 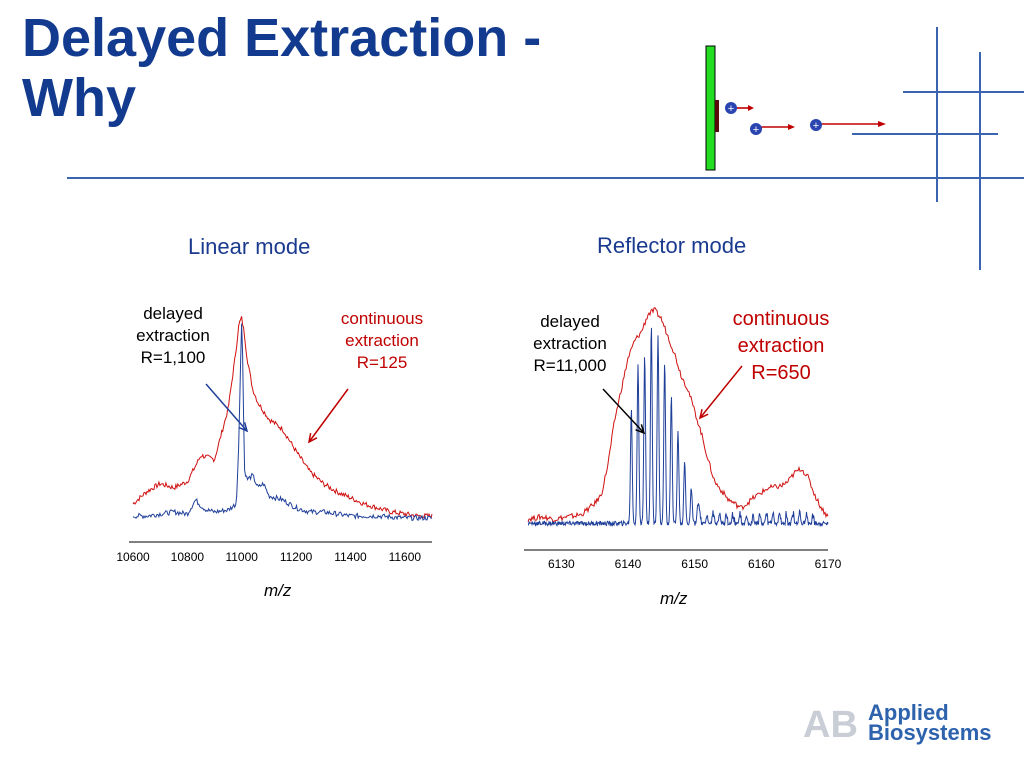 I want to click on linear-x-label: m/z, so click(x=278, y=590).